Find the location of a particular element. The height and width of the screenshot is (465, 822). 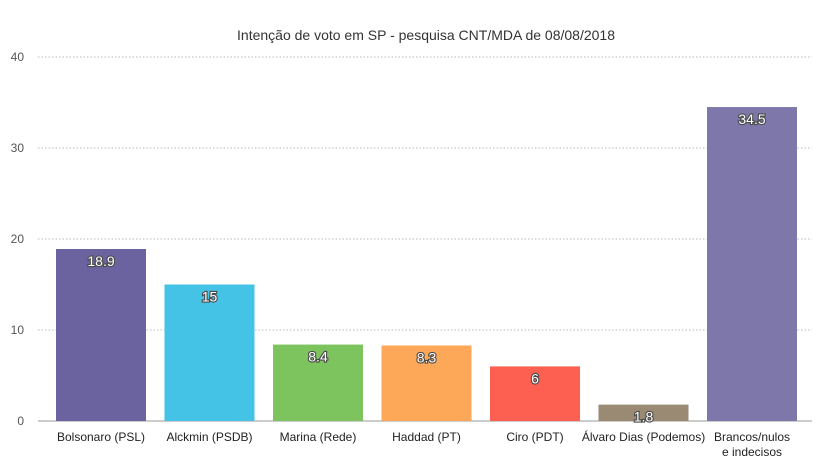

data-label: 1.8 is located at coordinates (644, 417).